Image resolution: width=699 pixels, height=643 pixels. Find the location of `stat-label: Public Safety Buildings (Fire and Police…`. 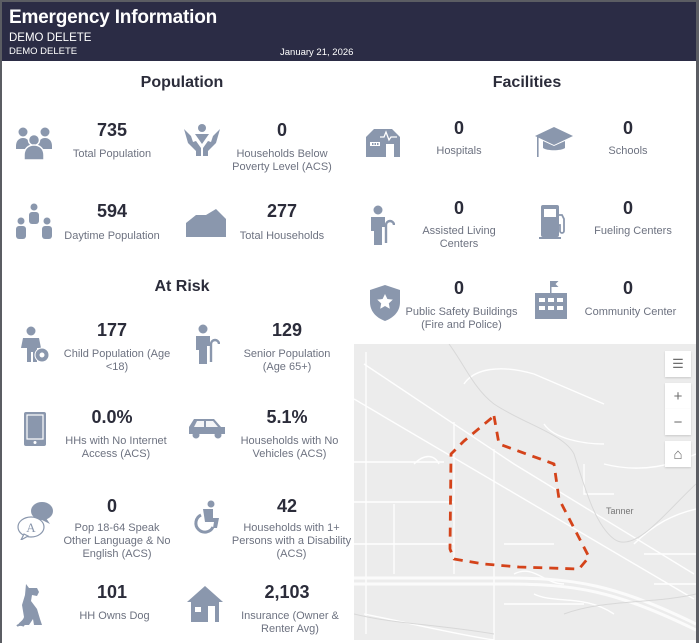

stat-label: Public Safety Buildings (Fire and Police… is located at coordinates (461, 318).